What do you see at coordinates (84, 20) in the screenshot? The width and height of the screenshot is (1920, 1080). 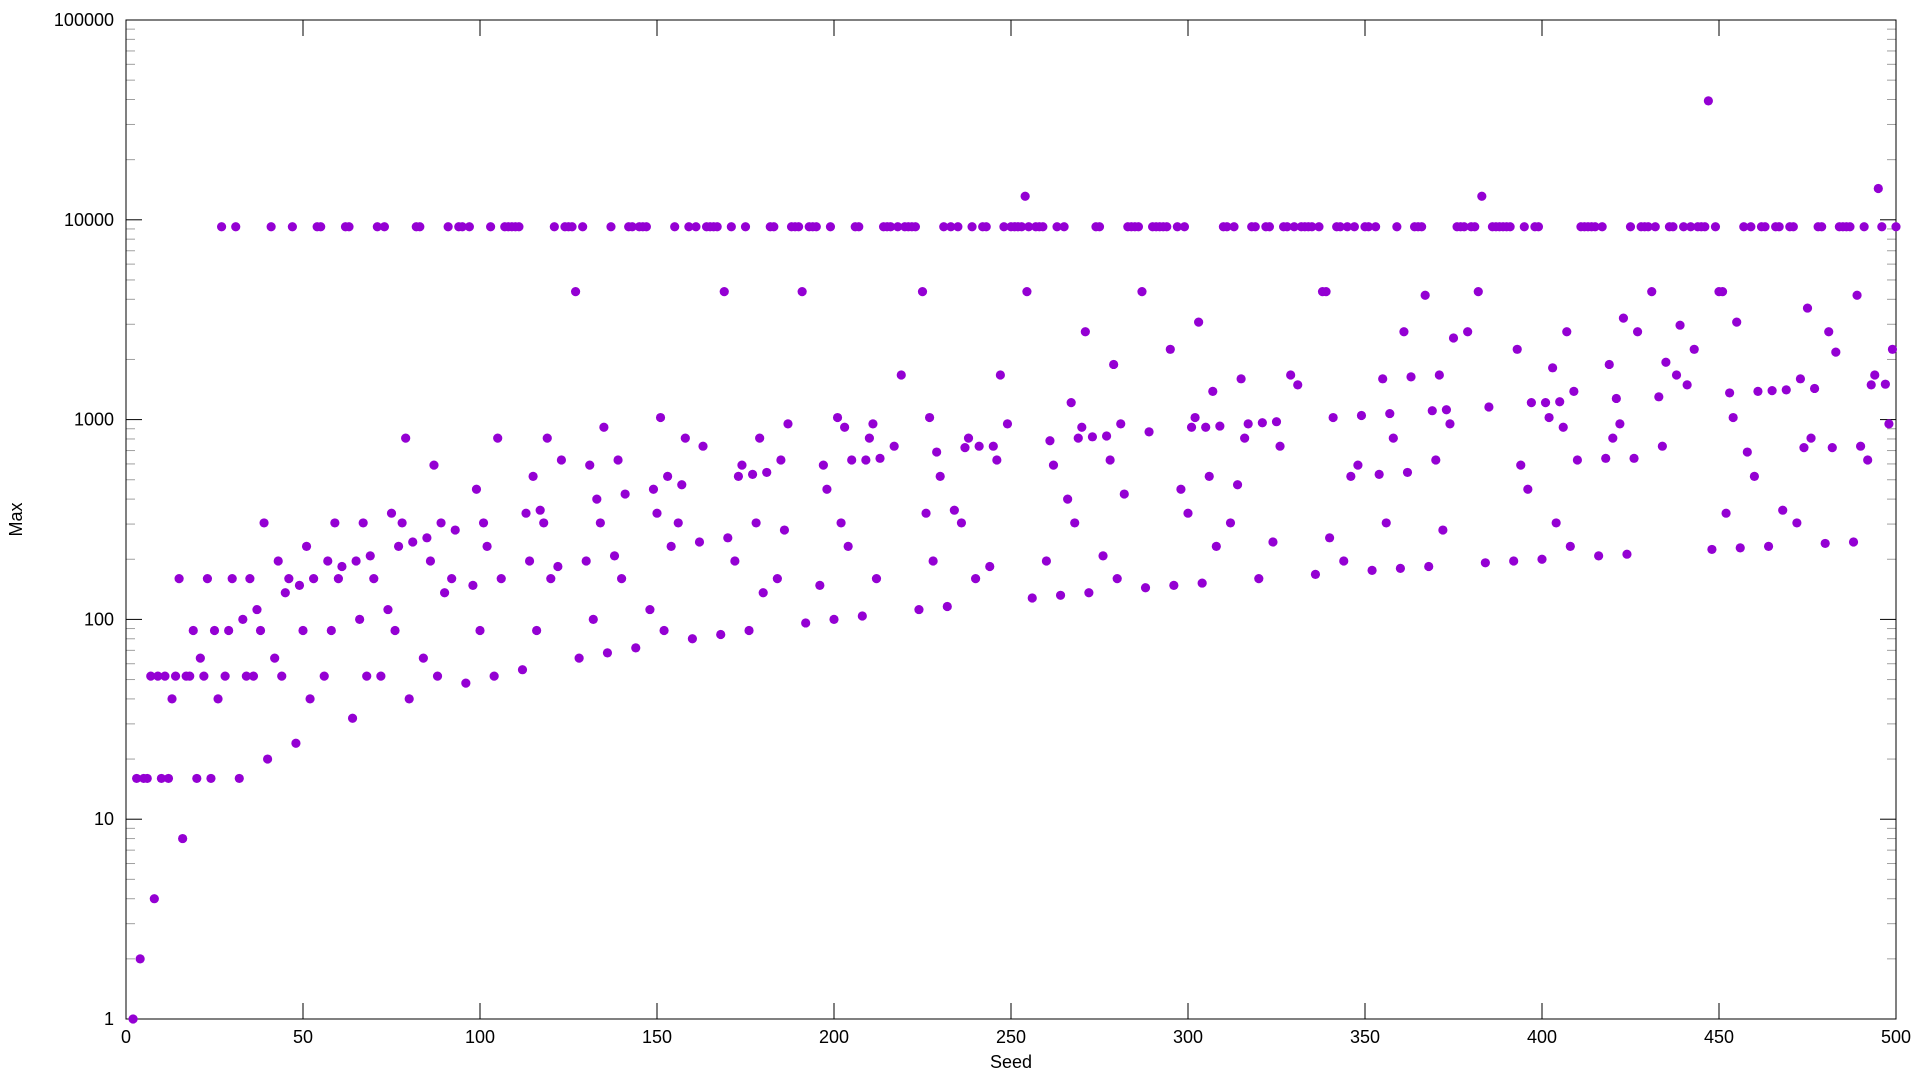 I see `y-tick-label: 100000` at bounding box center [84, 20].